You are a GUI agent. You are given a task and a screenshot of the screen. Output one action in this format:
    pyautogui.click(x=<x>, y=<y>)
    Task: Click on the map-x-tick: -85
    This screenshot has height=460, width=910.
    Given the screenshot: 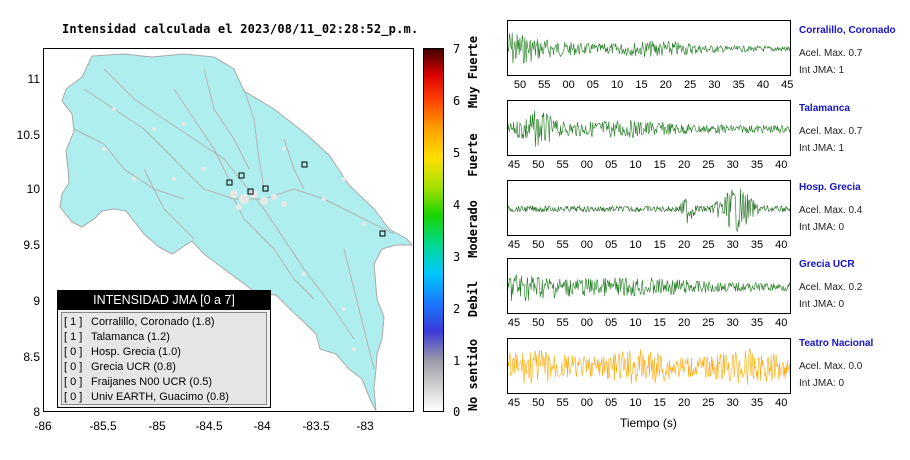 What is the action you would take?
    pyautogui.click(x=157, y=426)
    